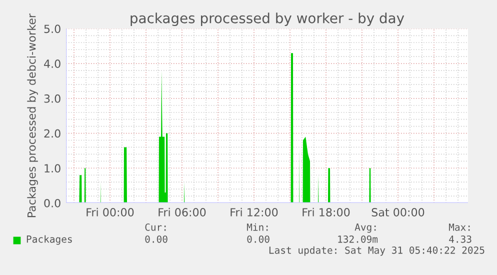 This screenshot has height=275, width=497. I want to click on x-tick-label: Sat 00:00, so click(398, 212).